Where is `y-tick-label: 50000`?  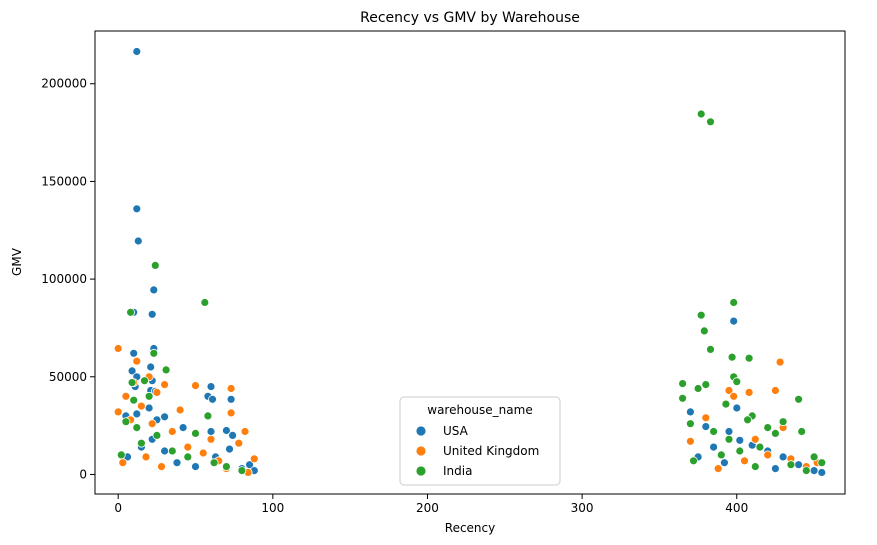
y-tick-label: 50000 is located at coordinates (68, 377).